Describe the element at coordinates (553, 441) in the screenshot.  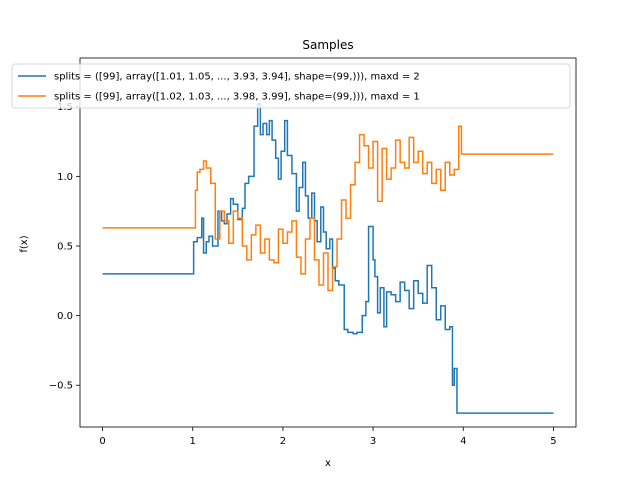
I see `x-tick-label: 5` at that location.